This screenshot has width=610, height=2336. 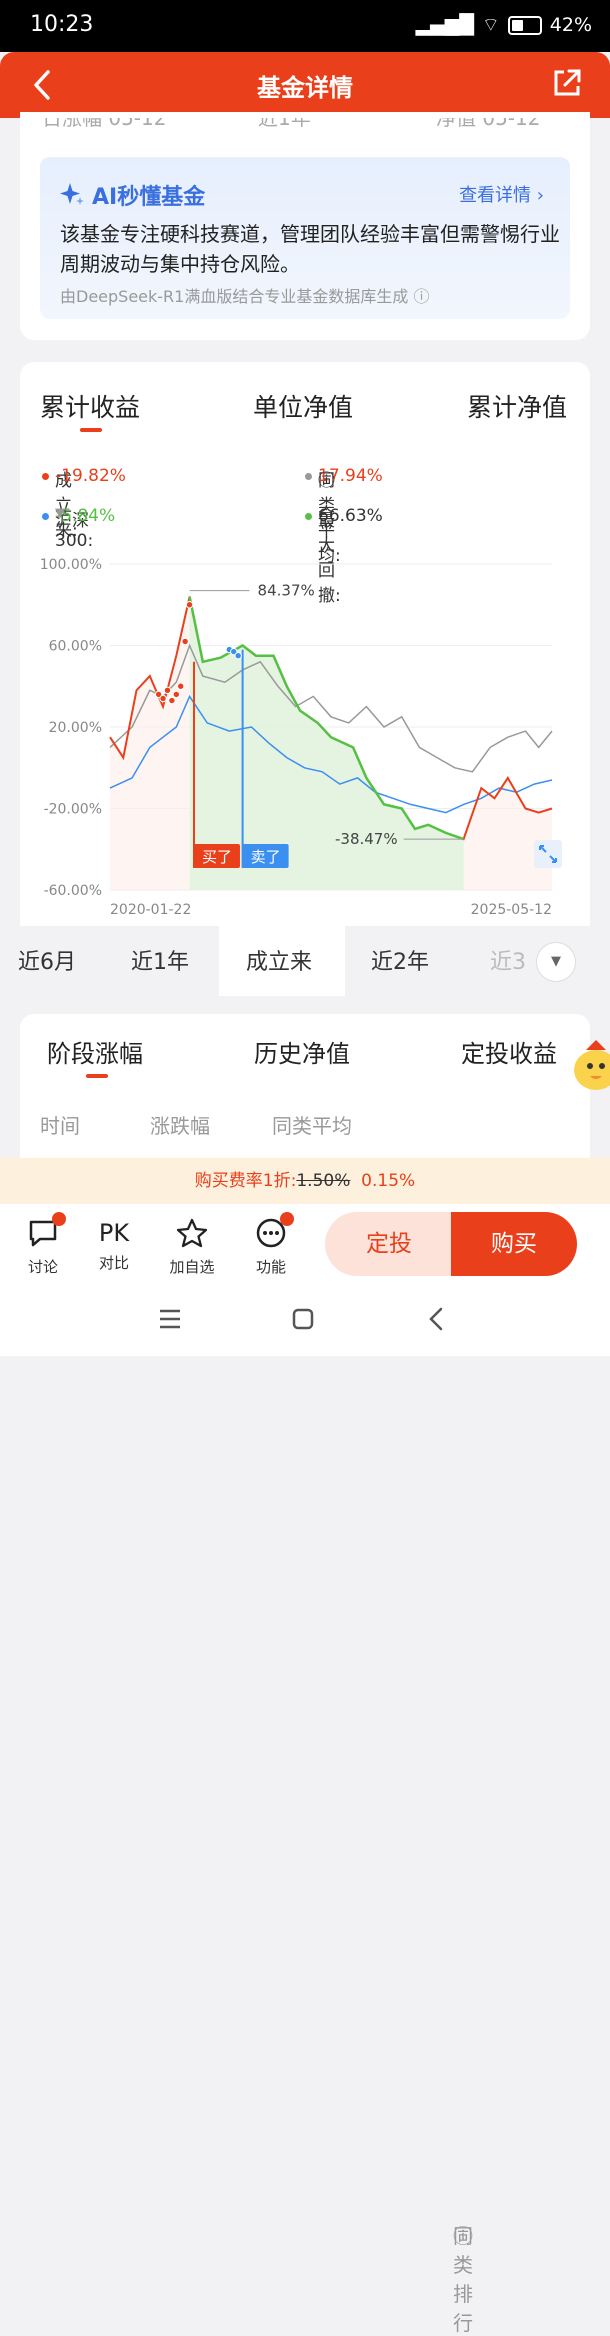 What do you see at coordinates (508, 962) in the screenshot?
I see `range-3y: 近3` at bounding box center [508, 962].